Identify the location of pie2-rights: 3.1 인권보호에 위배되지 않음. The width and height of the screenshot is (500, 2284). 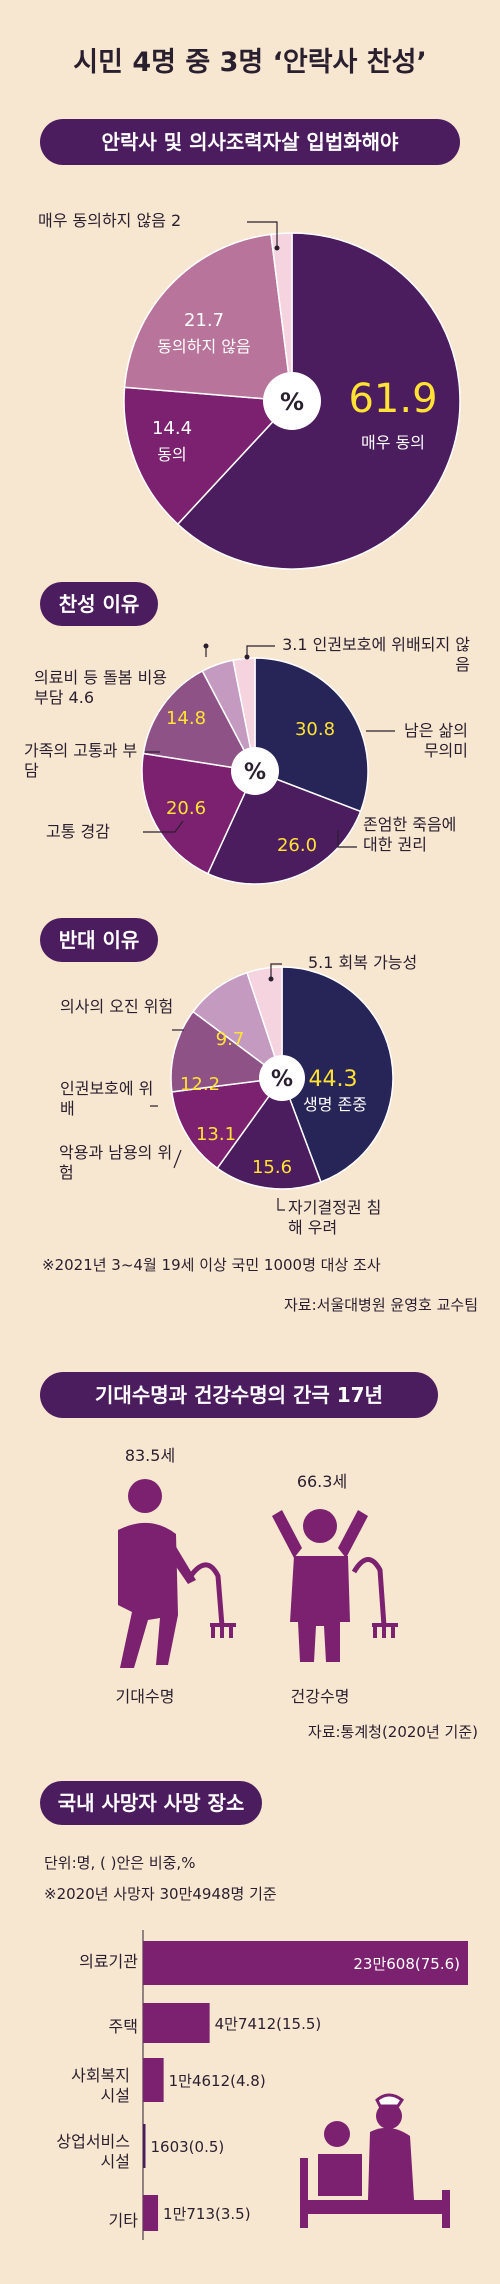
(375, 655).